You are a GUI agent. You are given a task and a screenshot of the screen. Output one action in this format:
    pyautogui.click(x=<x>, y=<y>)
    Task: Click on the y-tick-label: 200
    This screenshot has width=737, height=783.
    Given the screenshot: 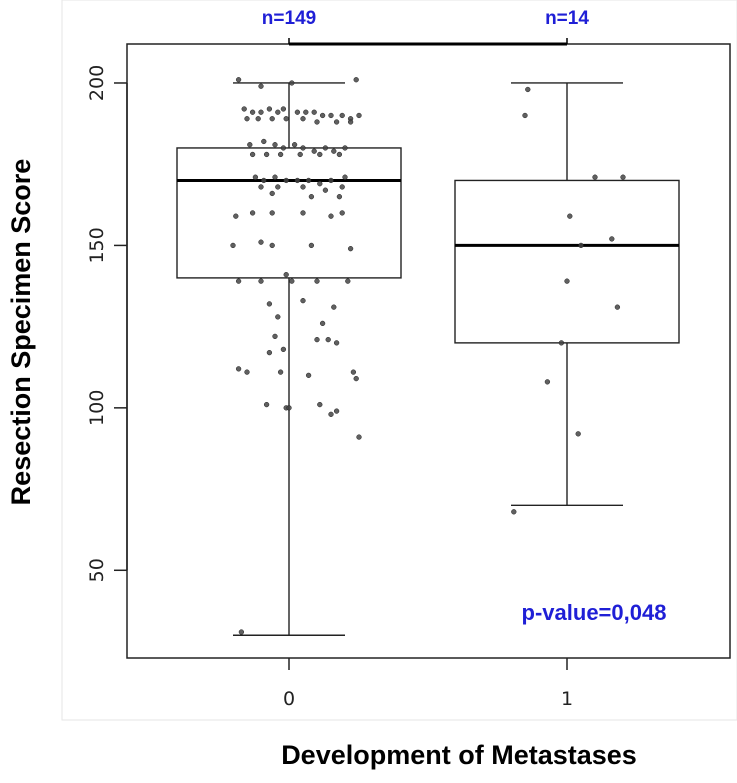 What is the action you would take?
    pyautogui.click(x=97, y=83)
    